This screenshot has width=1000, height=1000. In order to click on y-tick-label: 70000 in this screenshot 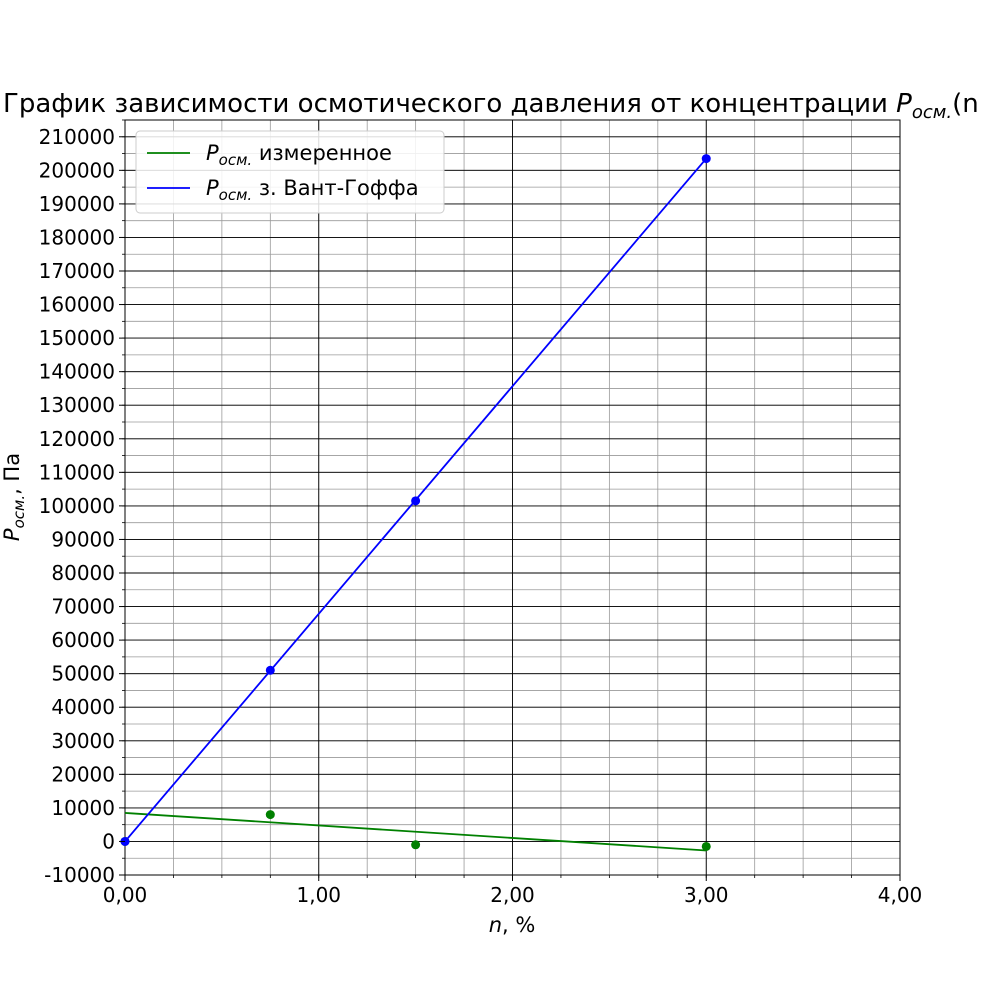, I will do `click(83, 607)`.